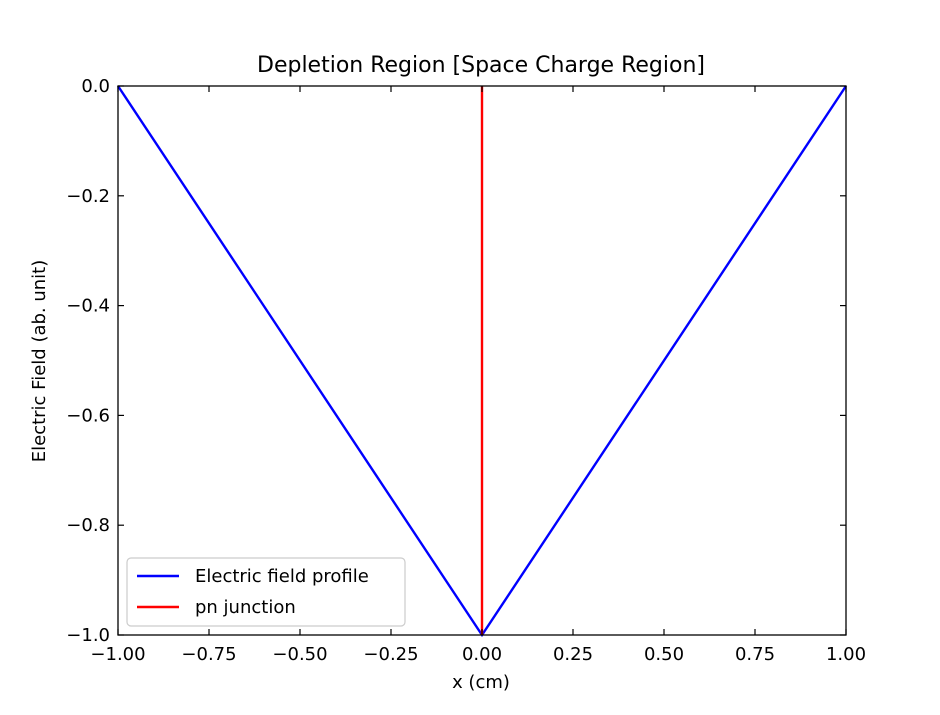 The width and height of the screenshot is (940, 715). What do you see at coordinates (39, 361) in the screenshot?
I see `y-axis-label: Electric Field (ab. unit)` at bounding box center [39, 361].